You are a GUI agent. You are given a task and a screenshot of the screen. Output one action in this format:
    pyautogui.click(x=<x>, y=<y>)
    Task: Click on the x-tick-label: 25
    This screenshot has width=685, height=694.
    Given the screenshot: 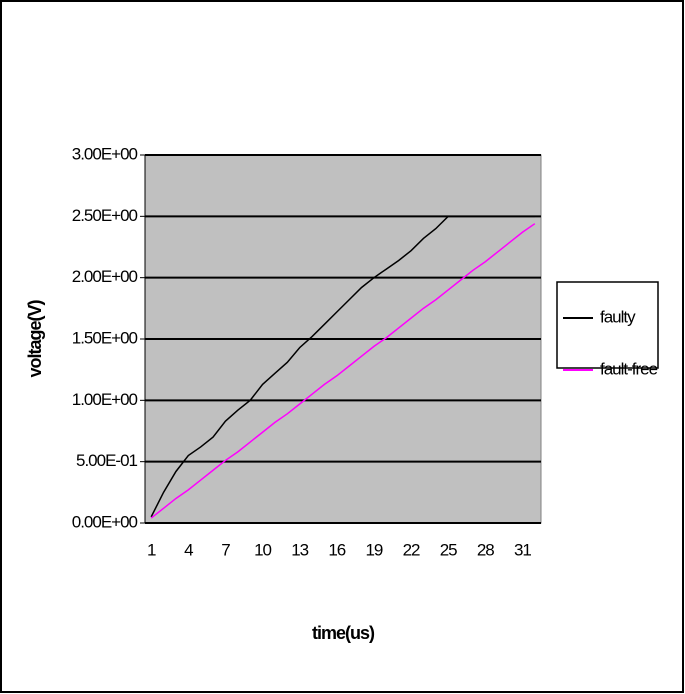 What is the action you would take?
    pyautogui.click(x=448, y=549)
    